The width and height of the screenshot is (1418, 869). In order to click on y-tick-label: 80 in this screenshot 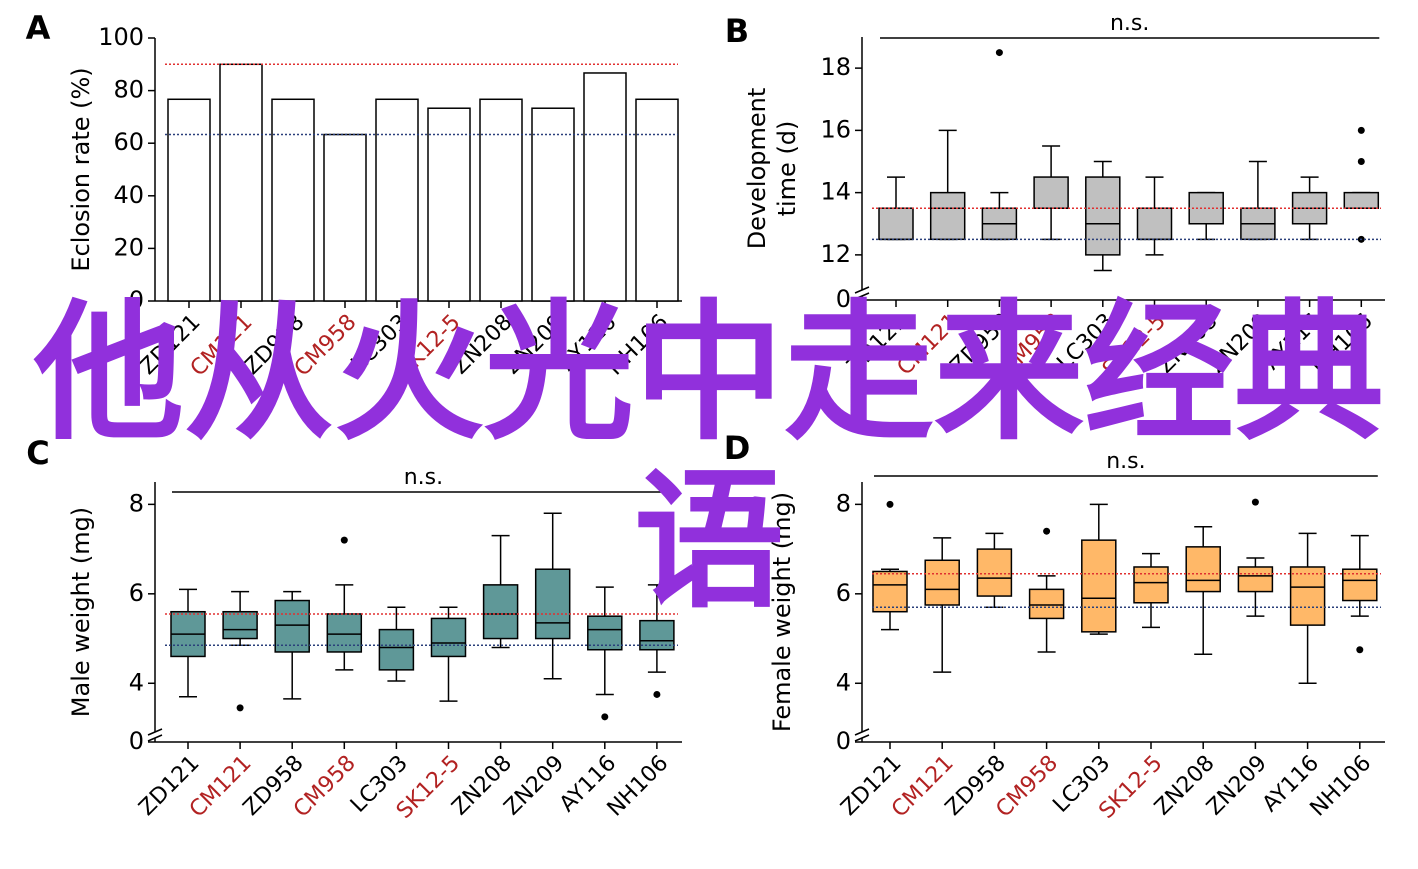, I will do `click(128, 90)`.